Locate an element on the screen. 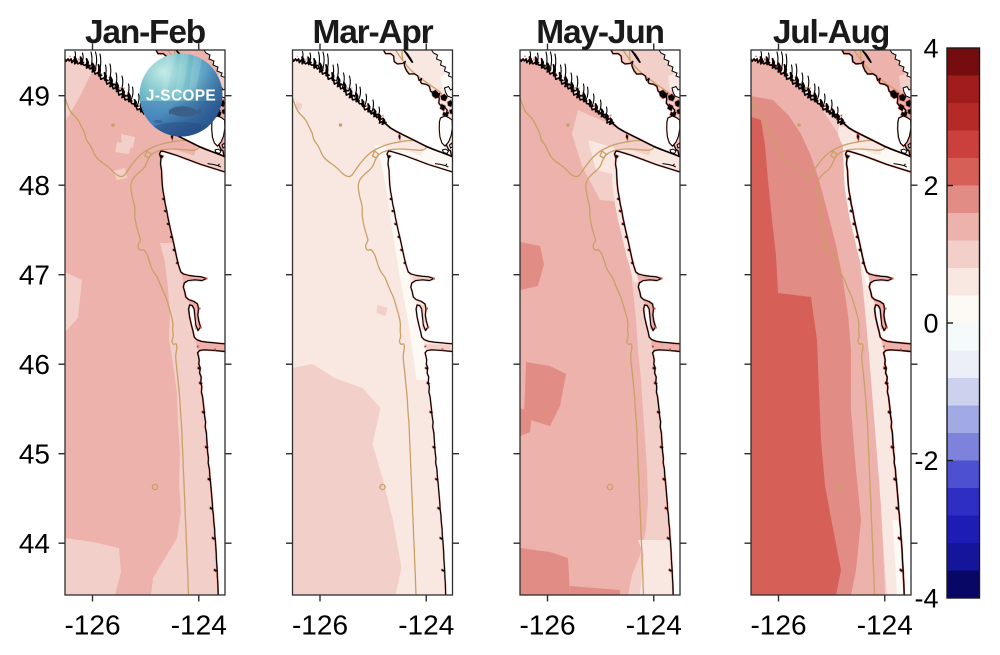 This screenshot has height=655, width=1000. svg-text: May-Jun is located at coordinates (599, 32).